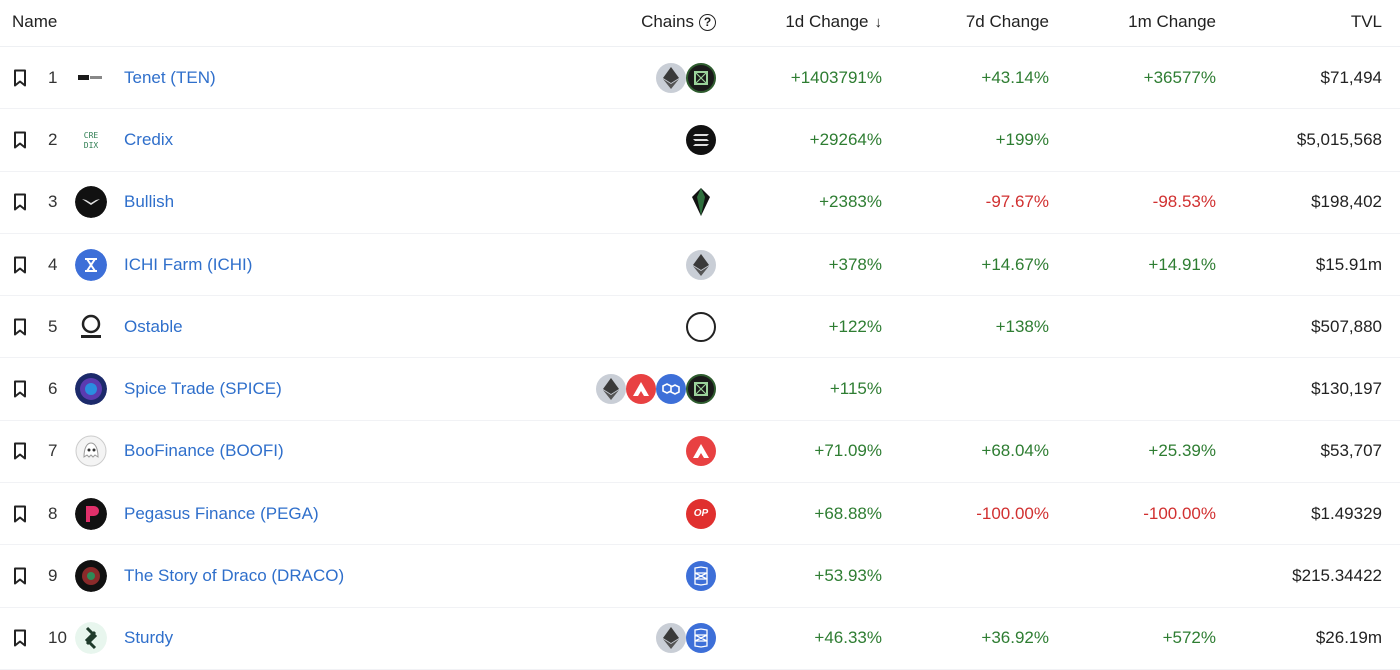 The image size is (1400, 670). Describe the element at coordinates (153, 326) in the screenshot. I see `protocol-name-link: Ostable` at that location.